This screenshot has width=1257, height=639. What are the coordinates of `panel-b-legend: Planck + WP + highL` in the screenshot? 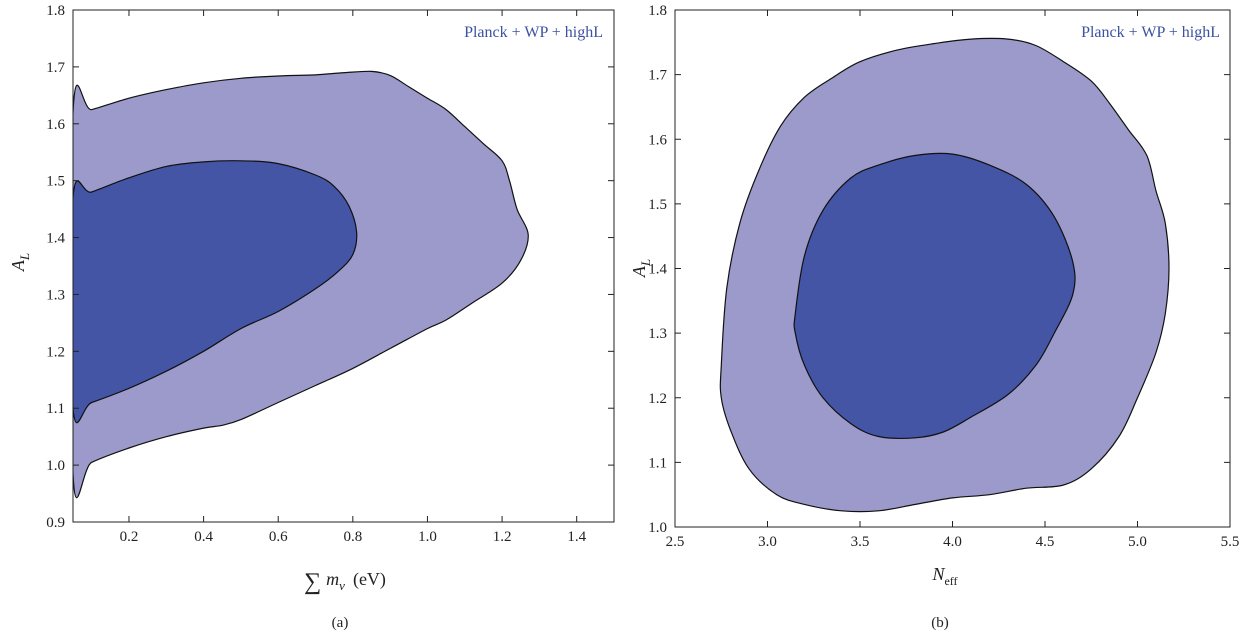 It's located at (1150, 32).